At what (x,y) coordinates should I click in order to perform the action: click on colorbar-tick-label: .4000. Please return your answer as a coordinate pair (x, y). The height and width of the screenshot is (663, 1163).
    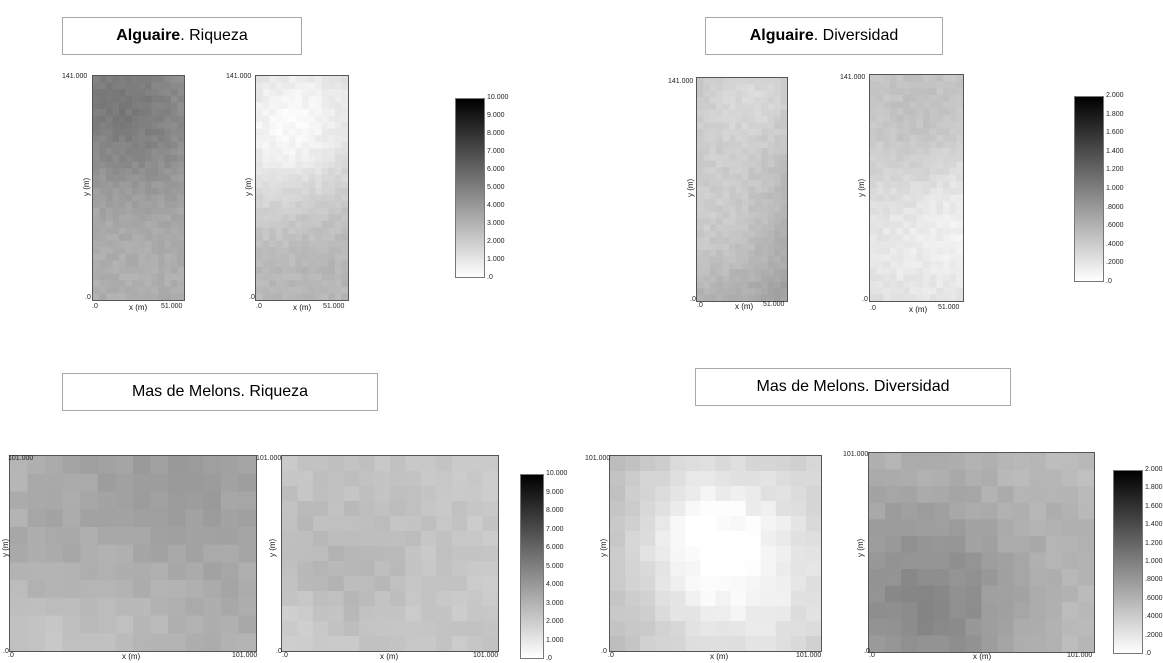
    Looking at the image, I should click on (1154, 617).